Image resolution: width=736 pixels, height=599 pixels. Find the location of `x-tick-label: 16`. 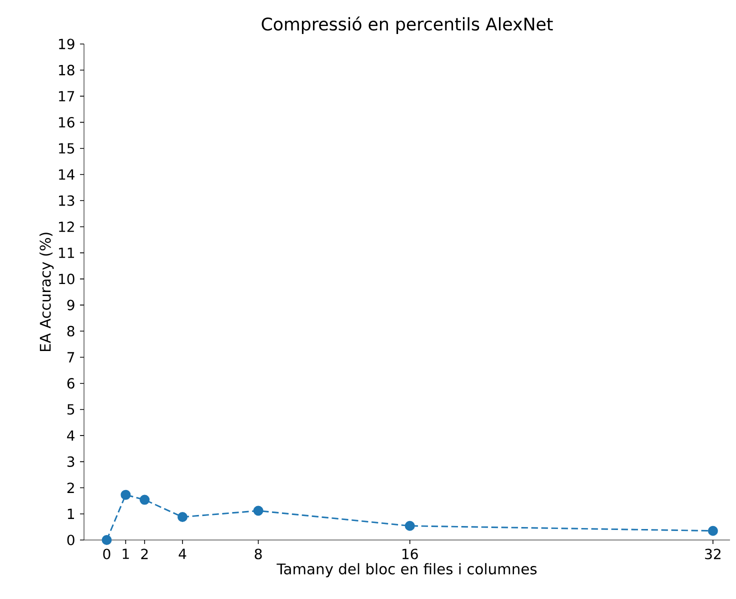

x-tick-label: 16 is located at coordinates (410, 554).